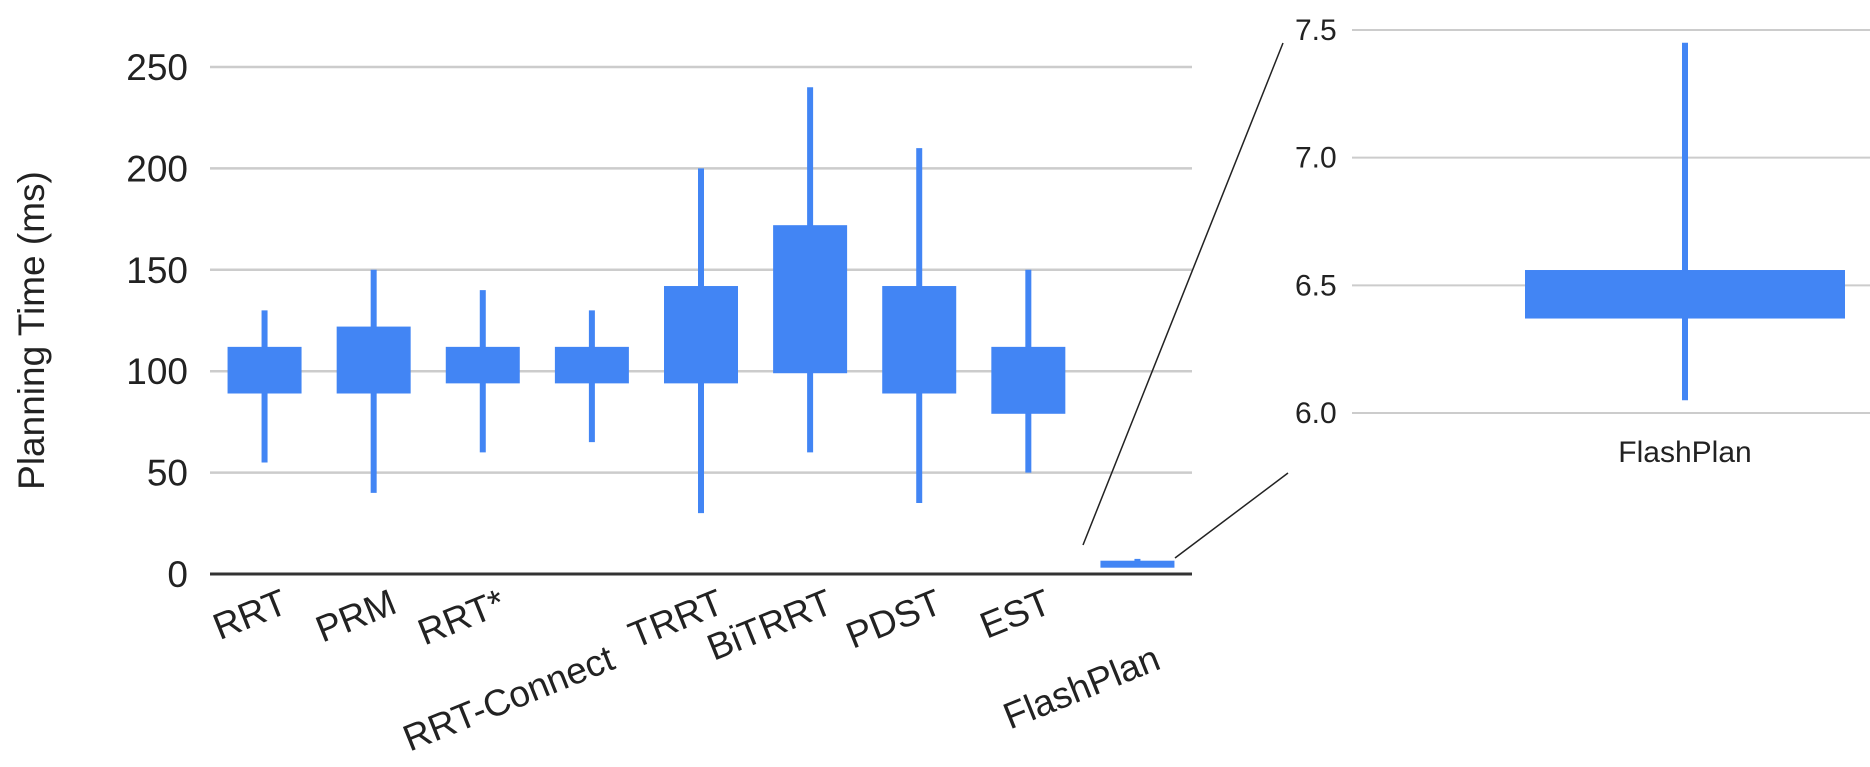 The image size is (1870, 767). Describe the element at coordinates (1685, 294) in the screenshot. I see `inset-candle-body` at that location.